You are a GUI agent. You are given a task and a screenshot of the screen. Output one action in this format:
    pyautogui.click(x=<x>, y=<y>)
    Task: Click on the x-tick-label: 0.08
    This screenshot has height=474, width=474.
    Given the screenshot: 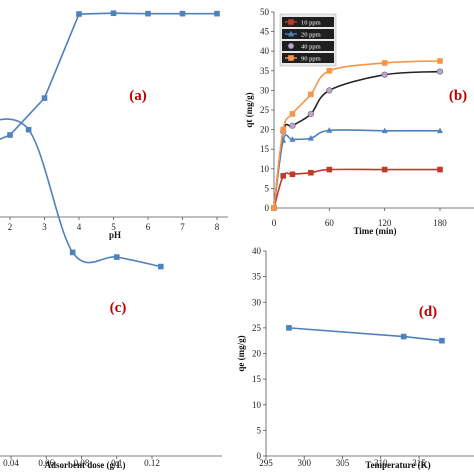 What is the action you would take?
    pyautogui.click(x=82, y=463)
    